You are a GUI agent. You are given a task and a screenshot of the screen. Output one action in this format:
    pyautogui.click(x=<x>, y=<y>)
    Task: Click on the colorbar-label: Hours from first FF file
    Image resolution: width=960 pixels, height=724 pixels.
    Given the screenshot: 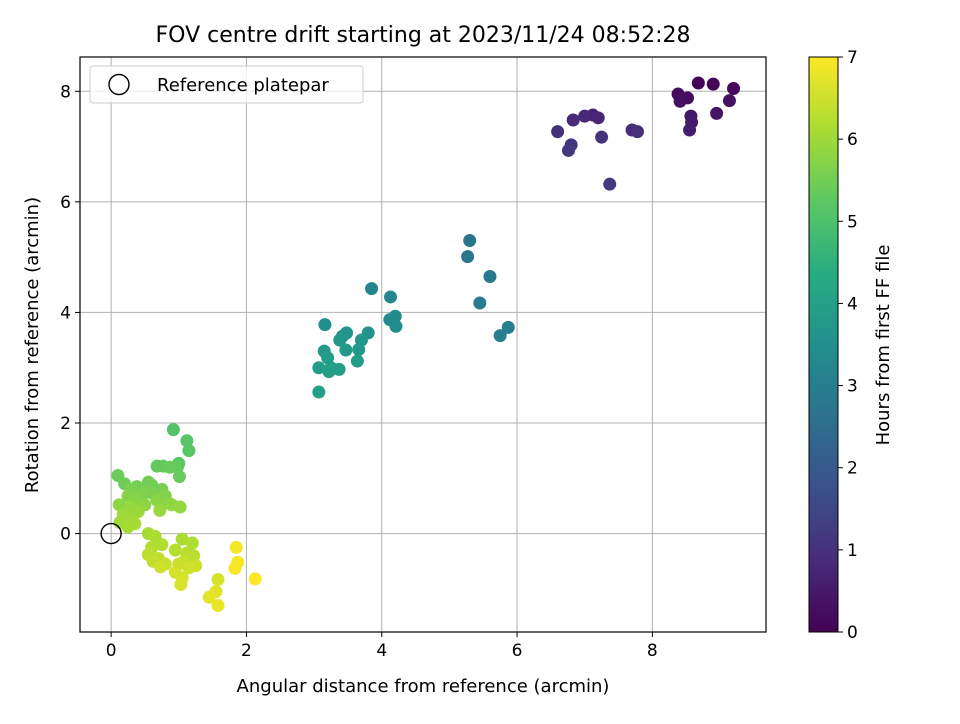 What is the action you would take?
    pyautogui.click(x=883, y=345)
    